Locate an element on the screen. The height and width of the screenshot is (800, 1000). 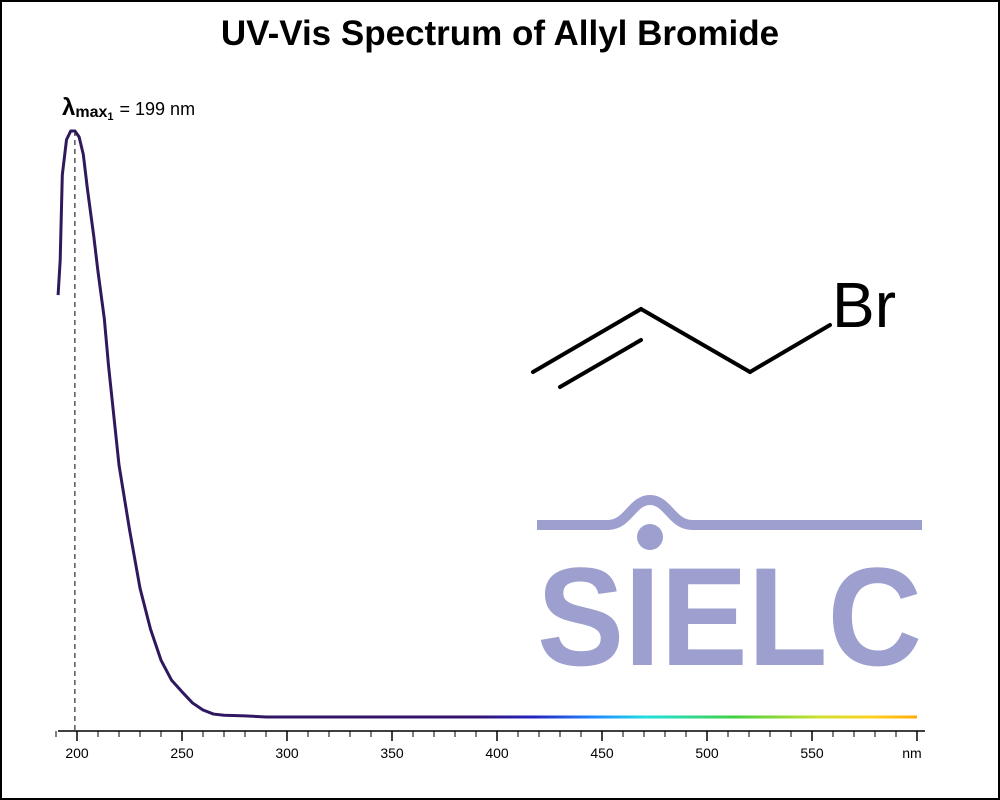
peak-symbol: λ is located at coordinates (68, 107).